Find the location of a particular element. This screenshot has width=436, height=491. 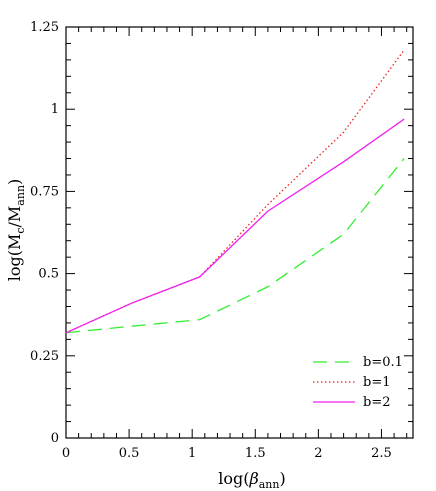

legend-label: b=2 is located at coordinates (377, 402).